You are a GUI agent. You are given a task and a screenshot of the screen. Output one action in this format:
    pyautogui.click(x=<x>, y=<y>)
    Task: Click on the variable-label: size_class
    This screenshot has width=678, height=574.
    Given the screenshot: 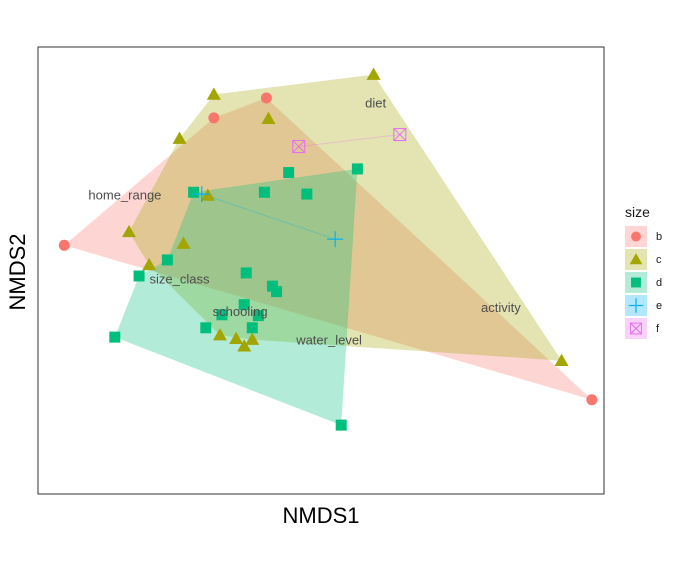 What is the action you would take?
    pyautogui.click(x=180, y=279)
    